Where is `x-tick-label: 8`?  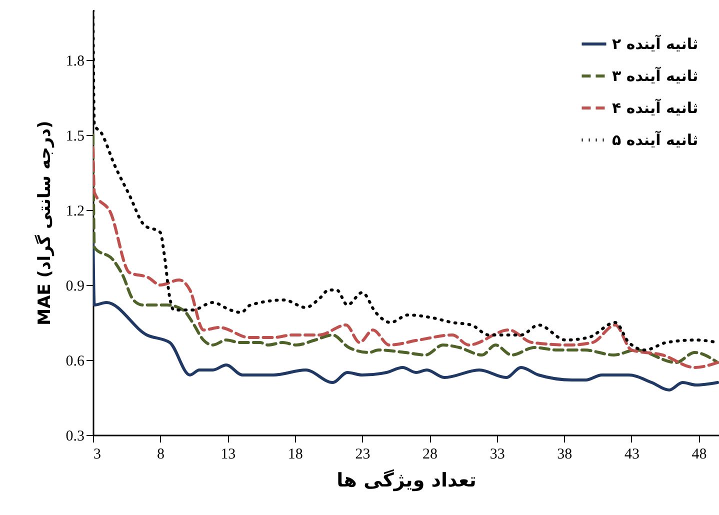 x-tick-label: 8 is located at coordinates (161, 454).